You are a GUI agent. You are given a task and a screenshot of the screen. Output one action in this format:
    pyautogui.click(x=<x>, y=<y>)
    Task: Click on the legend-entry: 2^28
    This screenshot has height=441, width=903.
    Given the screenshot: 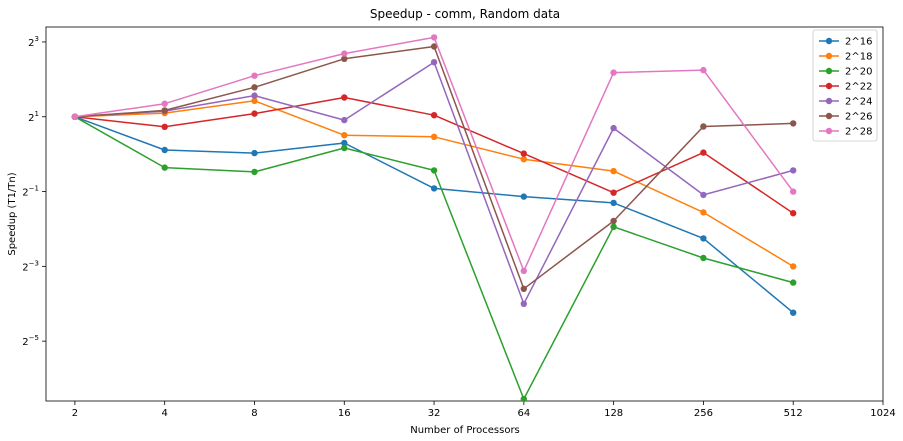 What is the action you would take?
    pyautogui.click(x=845, y=132)
    